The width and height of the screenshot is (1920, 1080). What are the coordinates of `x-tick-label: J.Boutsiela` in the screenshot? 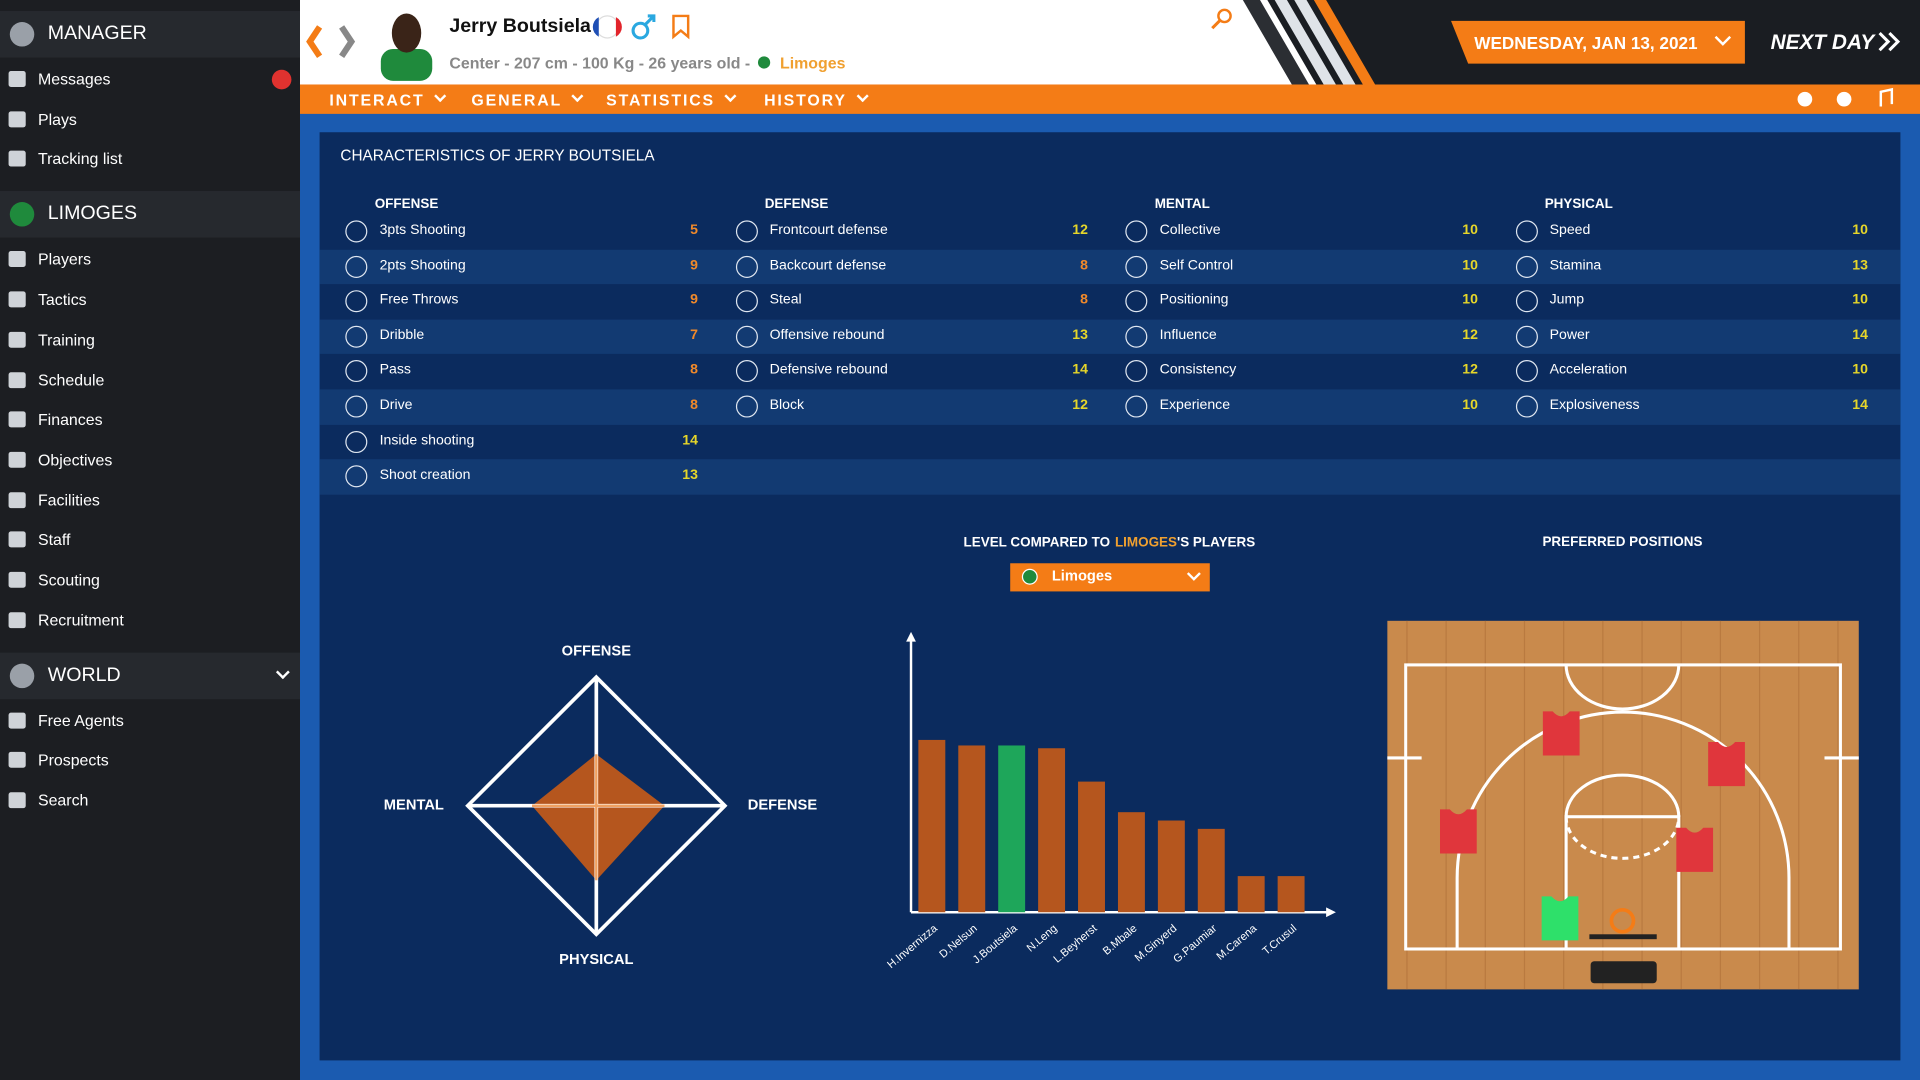 It's located at (996, 944).